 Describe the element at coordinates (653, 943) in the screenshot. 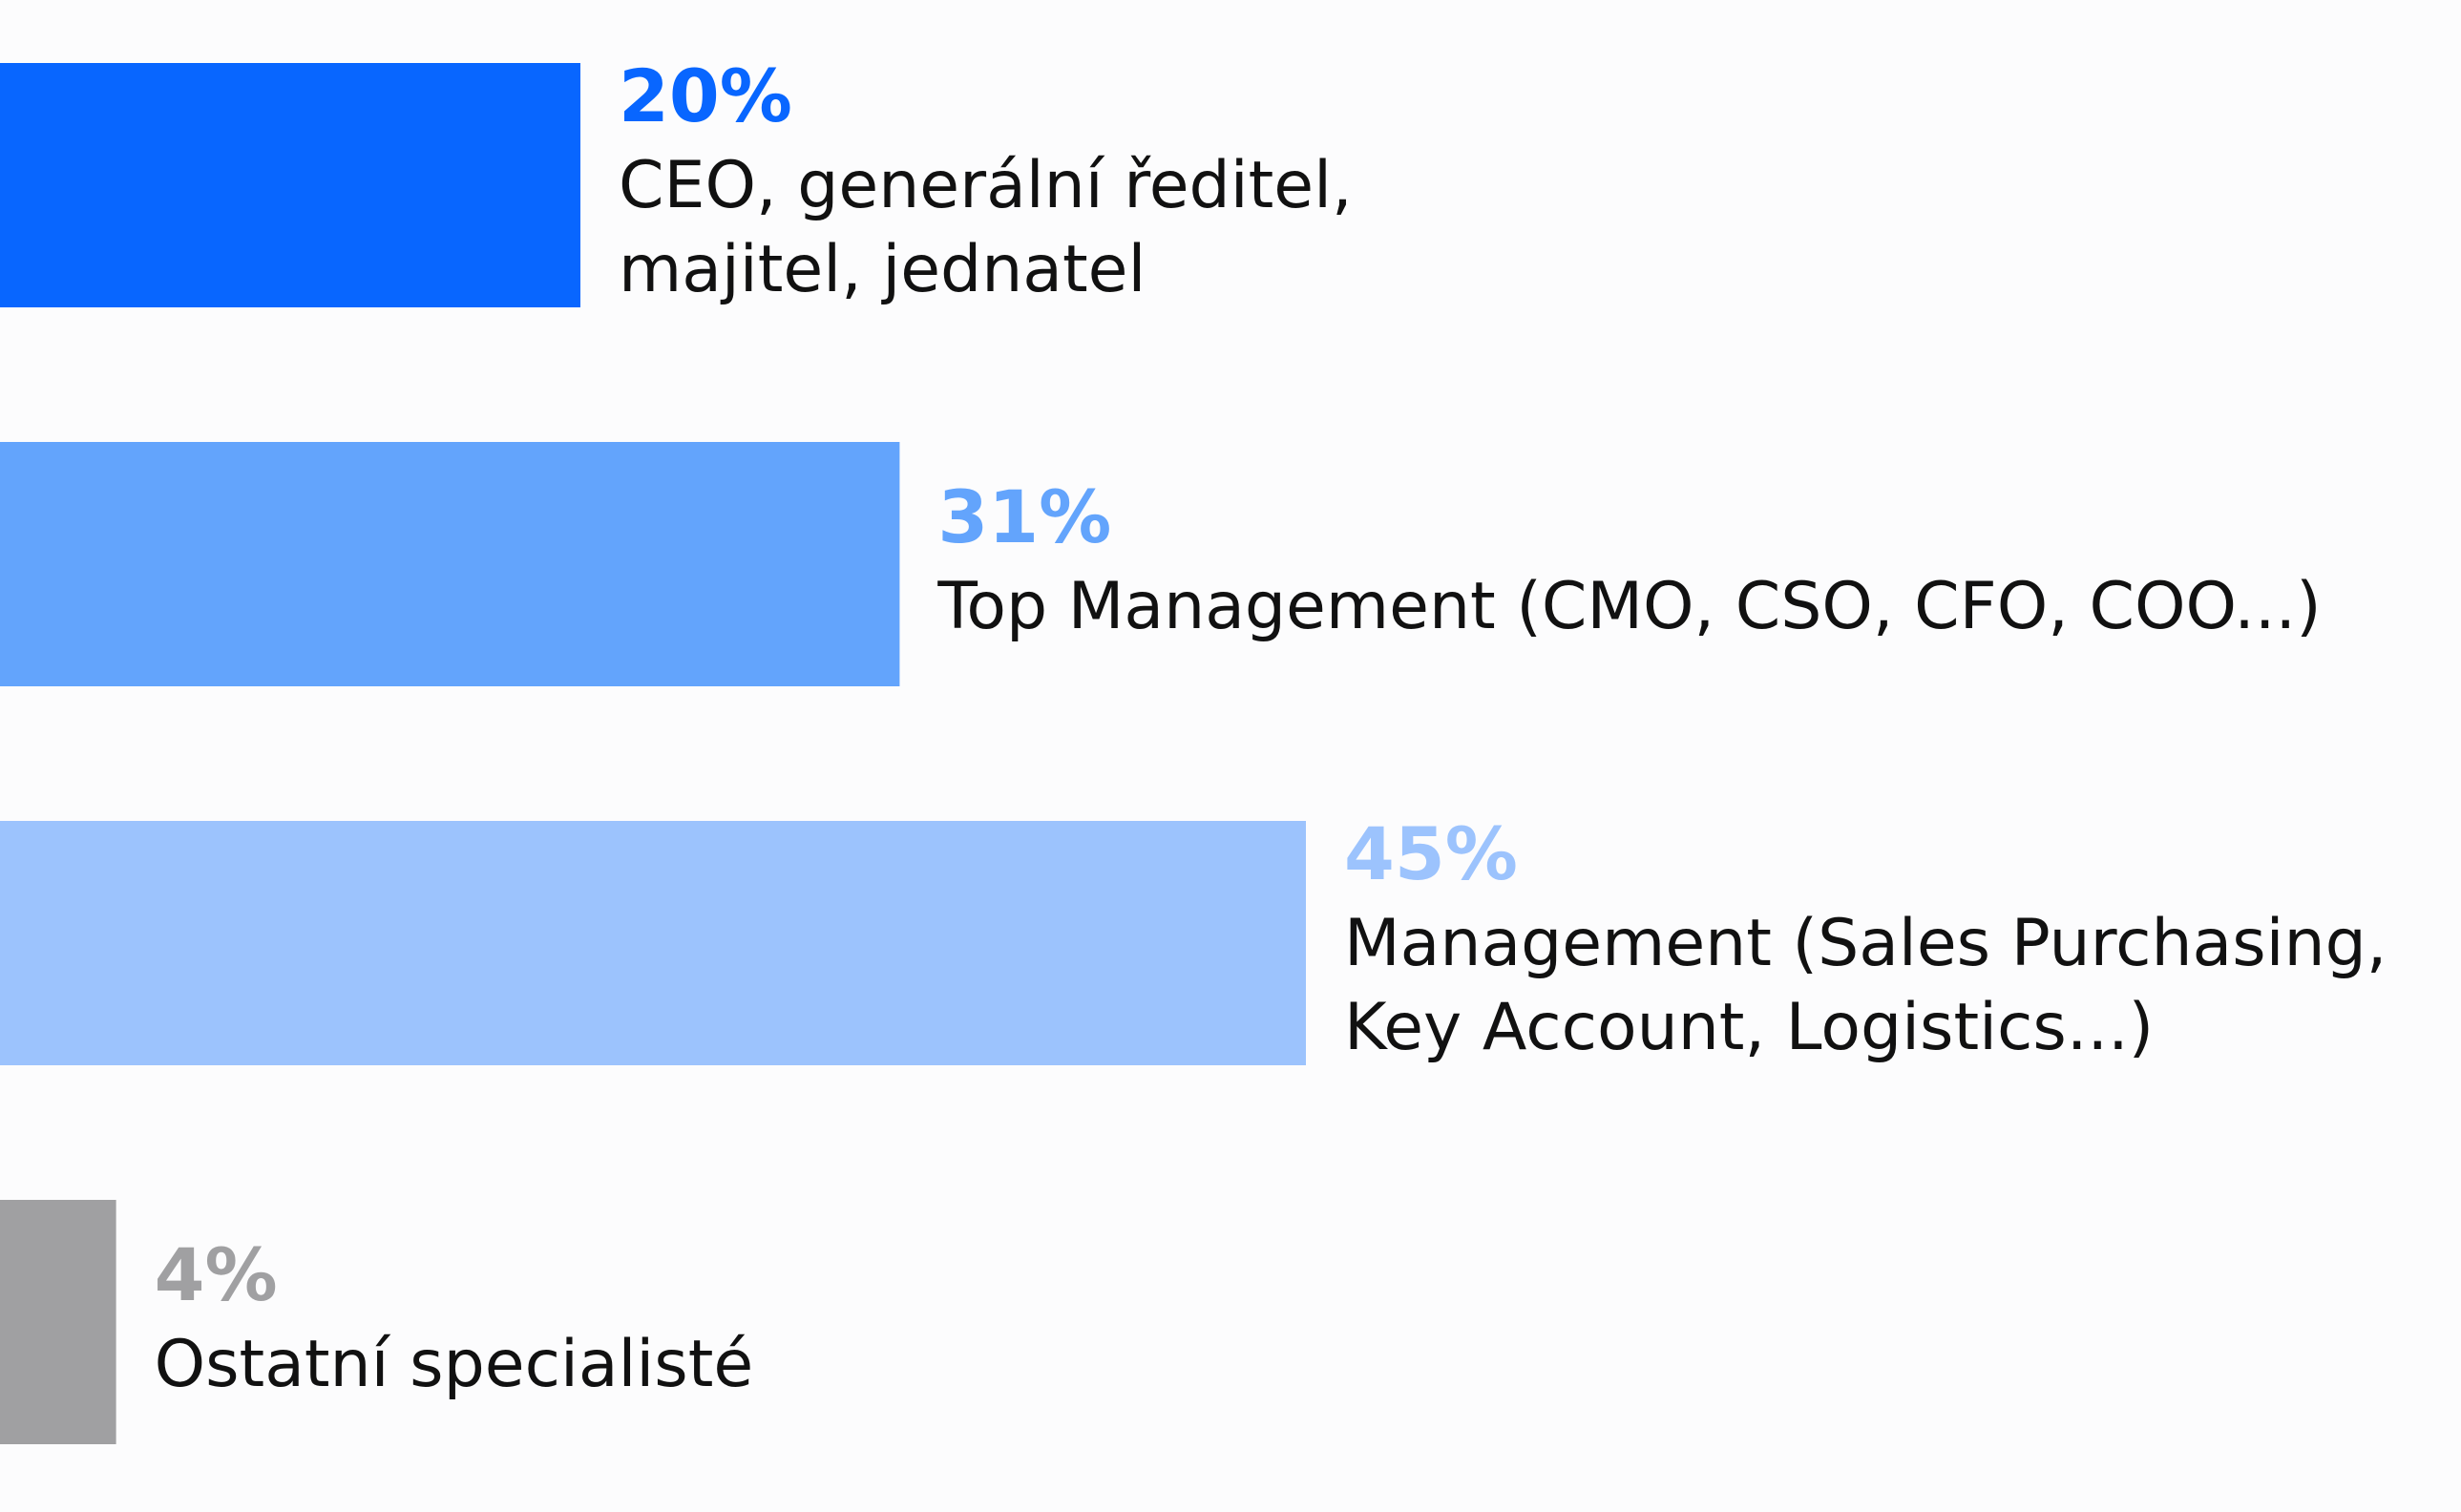

I see `bar-management` at that location.